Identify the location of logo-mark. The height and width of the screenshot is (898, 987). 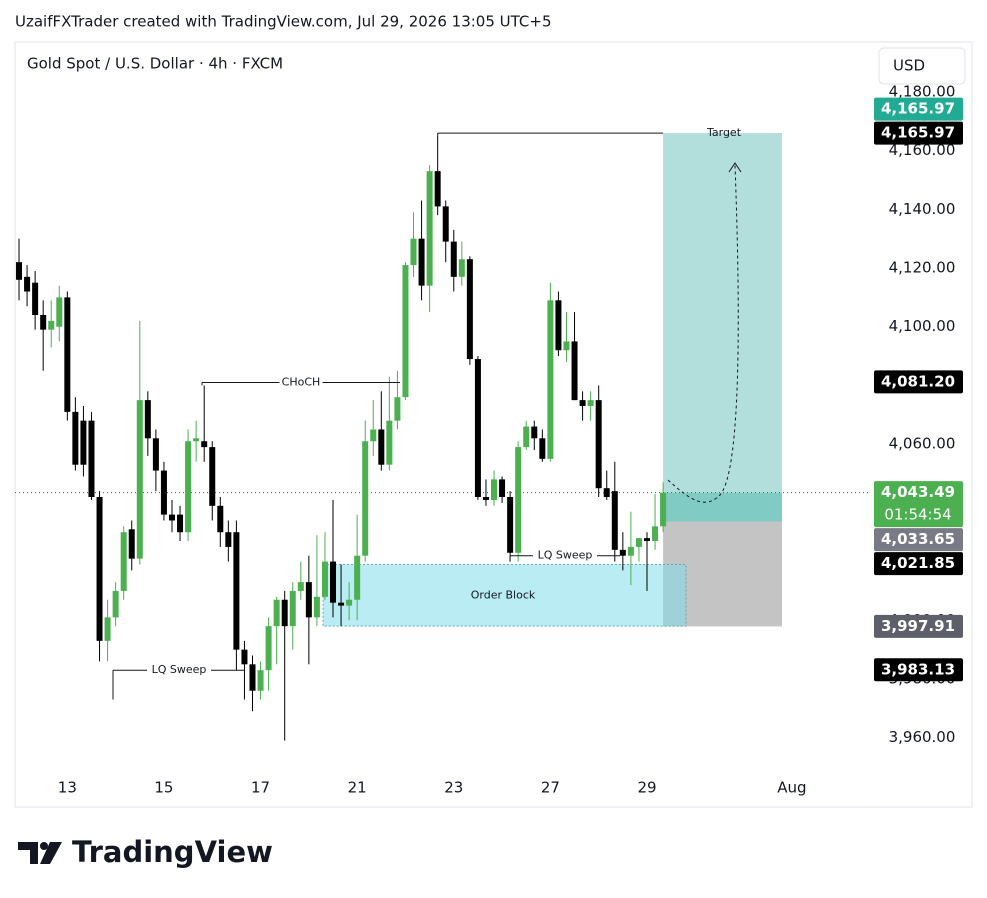
(28, 853).